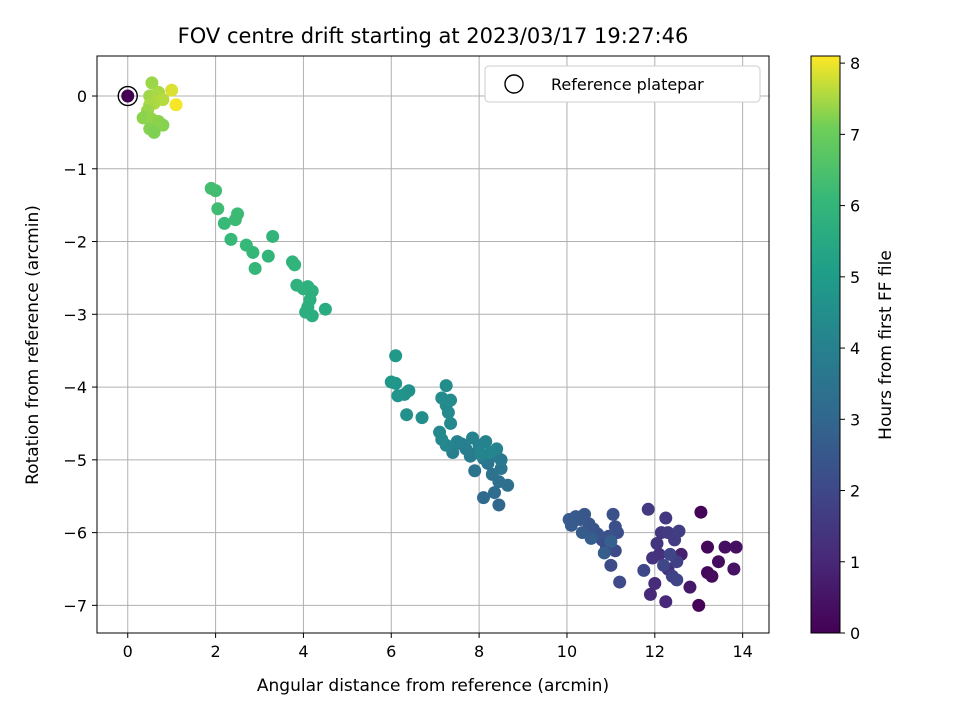 The image size is (960, 720). What do you see at coordinates (627, 84) in the screenshot?
I see `legend-label: Reference platepar` at bounding box center [627, 84].